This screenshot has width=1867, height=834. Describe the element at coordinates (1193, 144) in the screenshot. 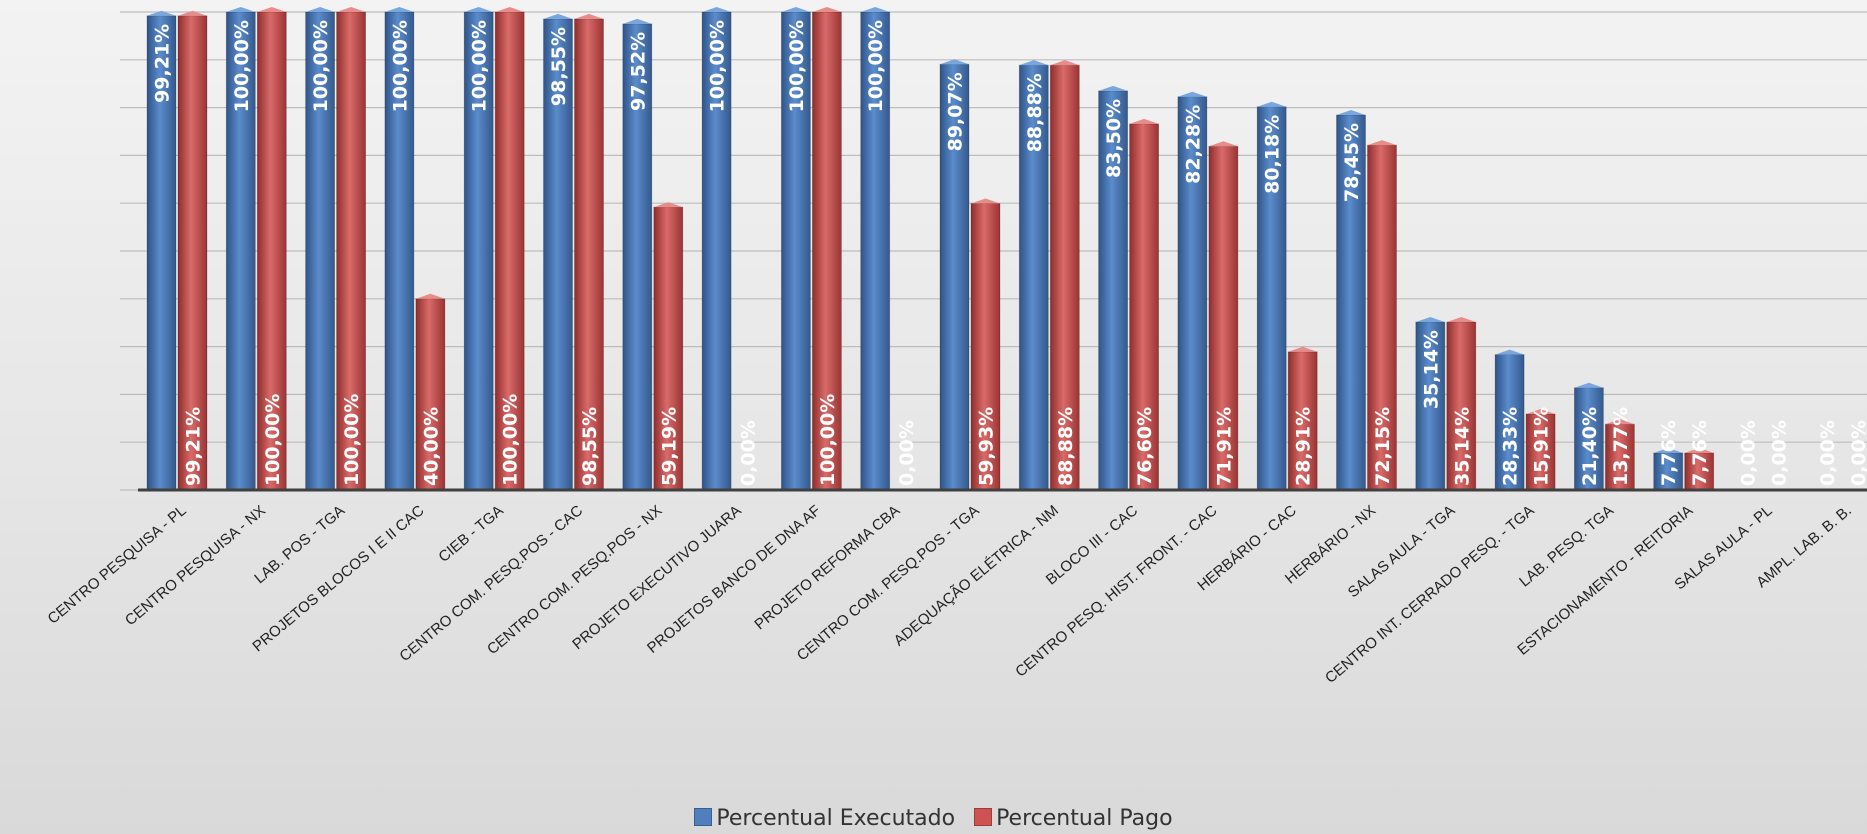

I see `data-label-executado: 82,28%` at that location.